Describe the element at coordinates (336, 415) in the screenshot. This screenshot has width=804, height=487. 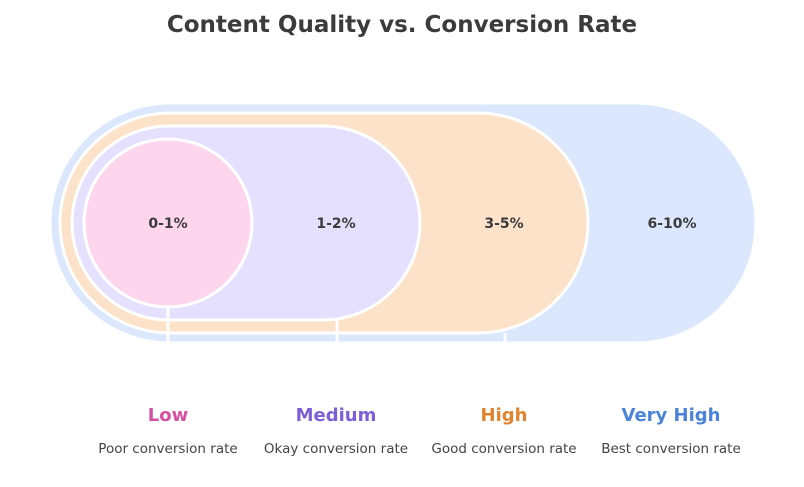
I see `level-label-medium: Medium` at that location.